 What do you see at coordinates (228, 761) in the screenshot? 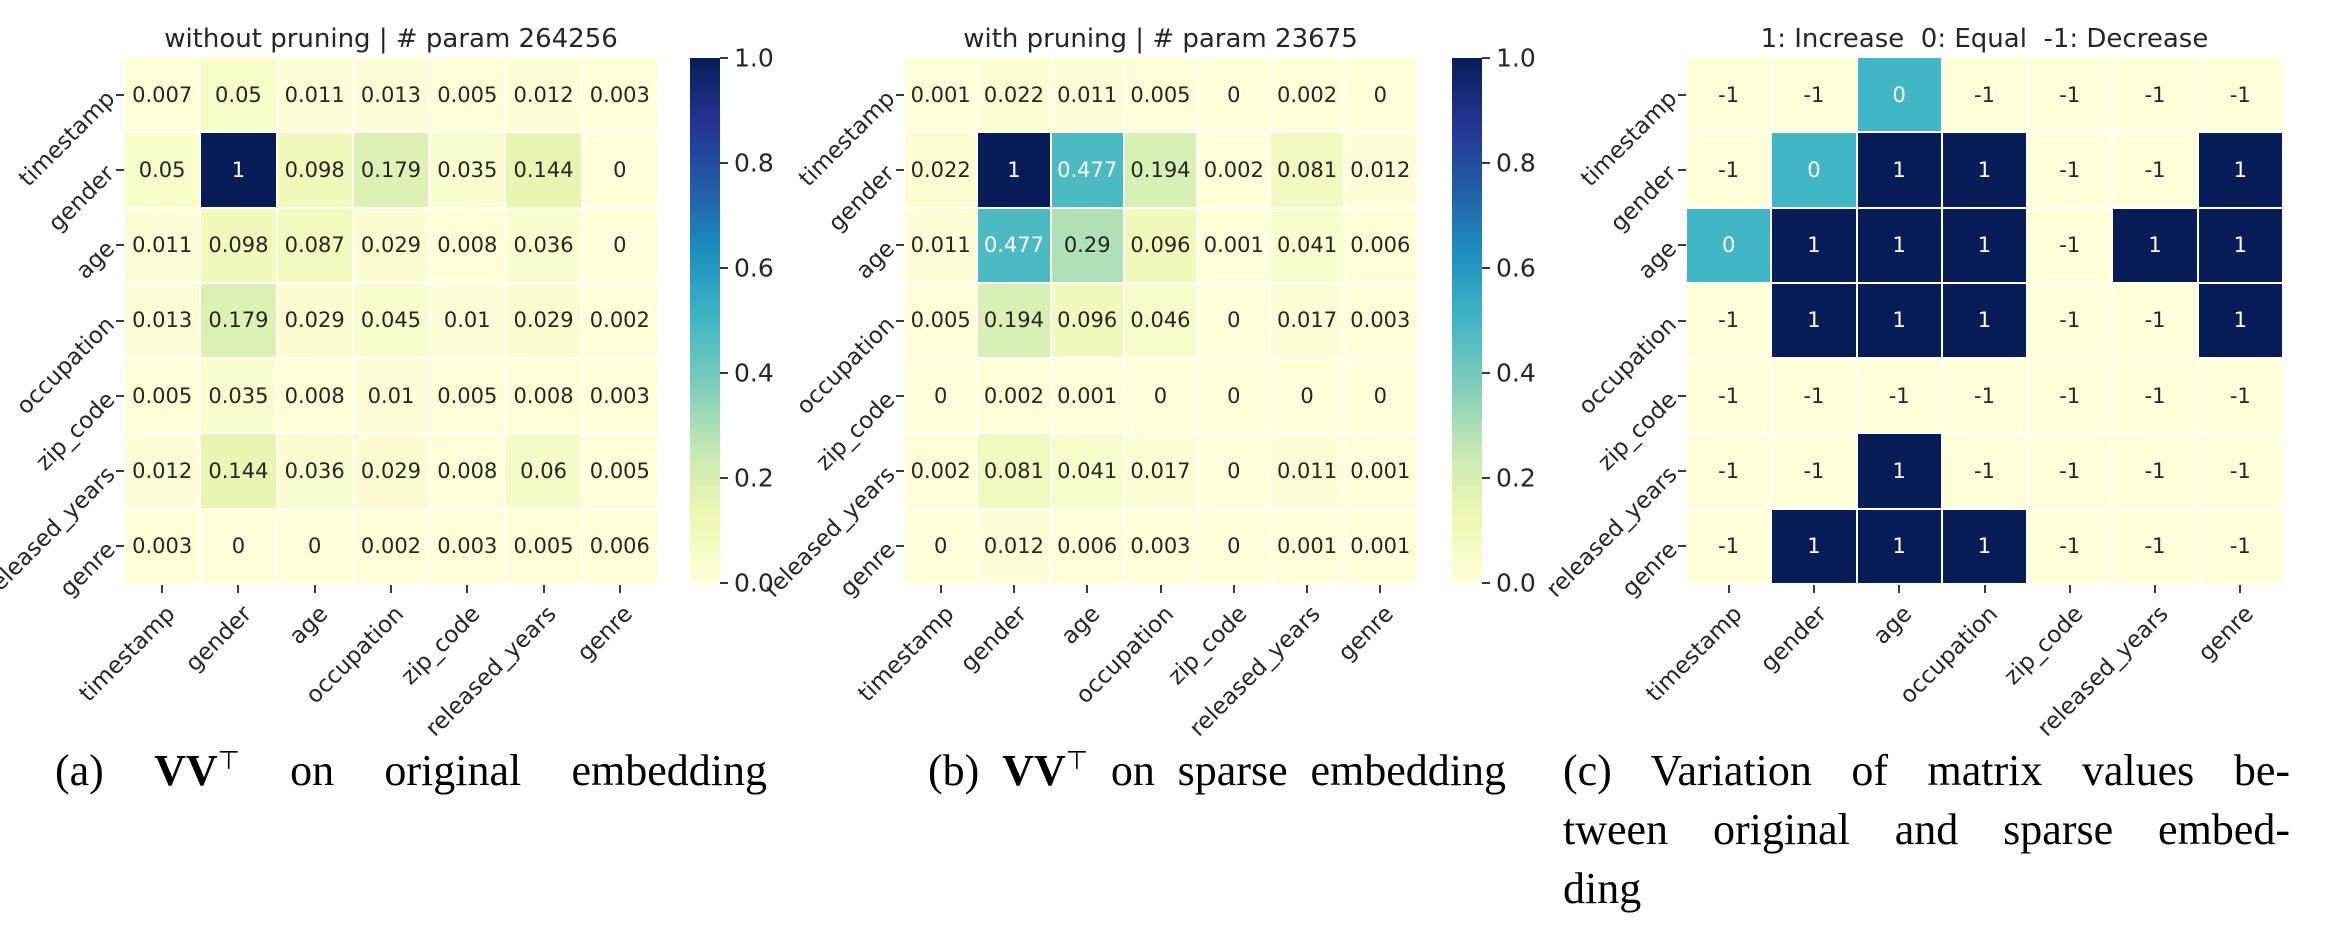
I see `transpose-symbol: ⊤` at bounding box center [228, 761].